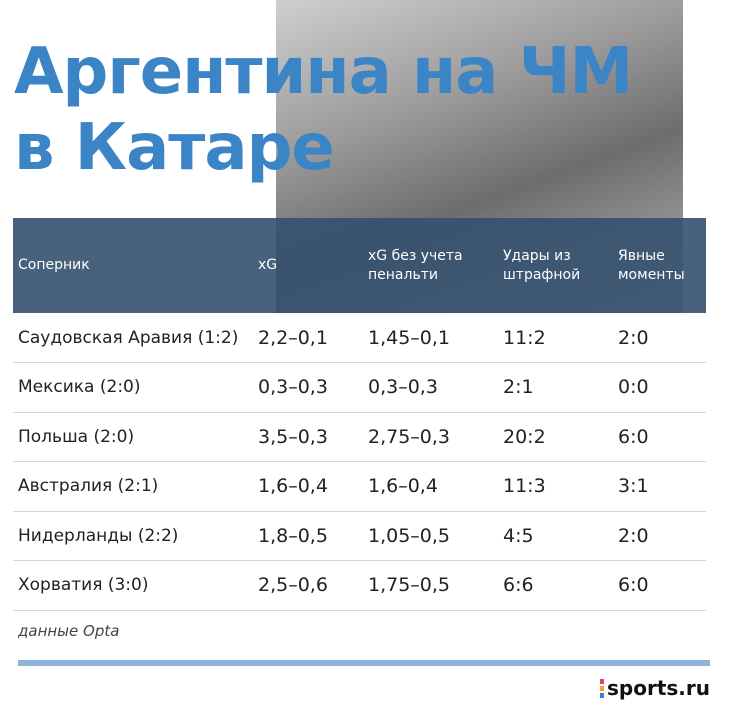  I want to click on title-line: Аргентина на ЧМ, so click(323, 72).